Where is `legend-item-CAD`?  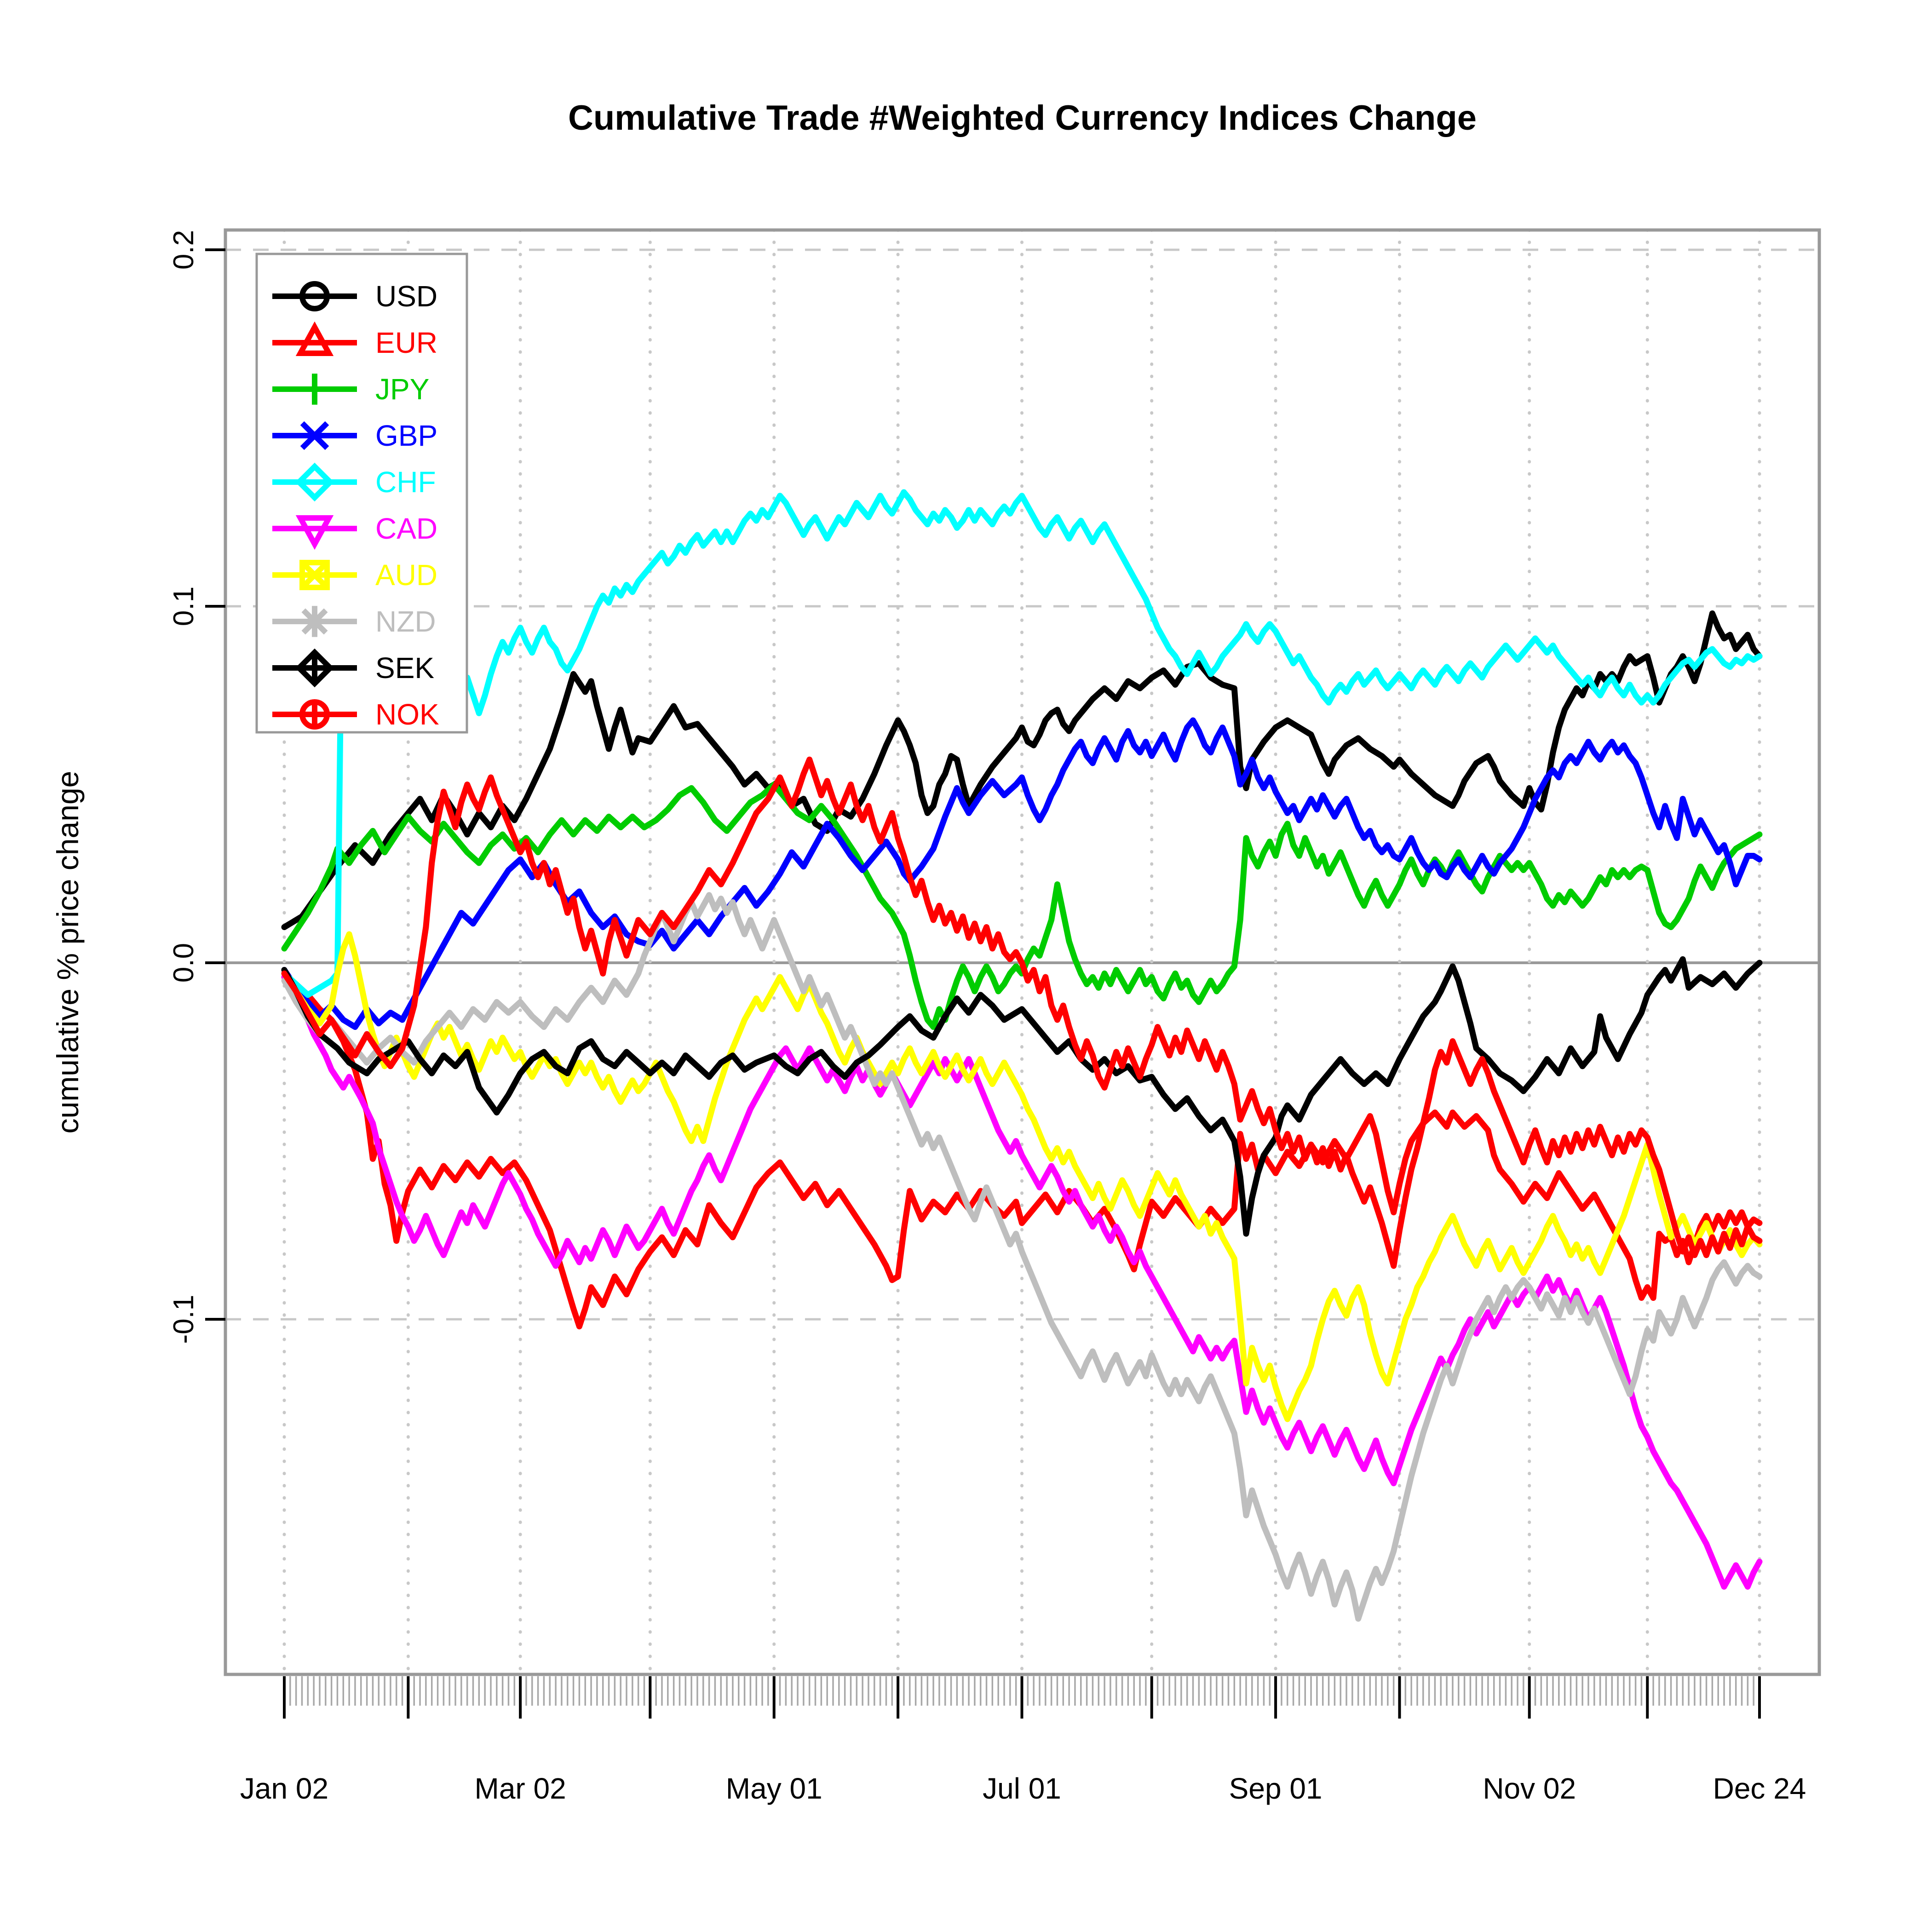 legend-item-CAD is located at coordinates (314, 532).